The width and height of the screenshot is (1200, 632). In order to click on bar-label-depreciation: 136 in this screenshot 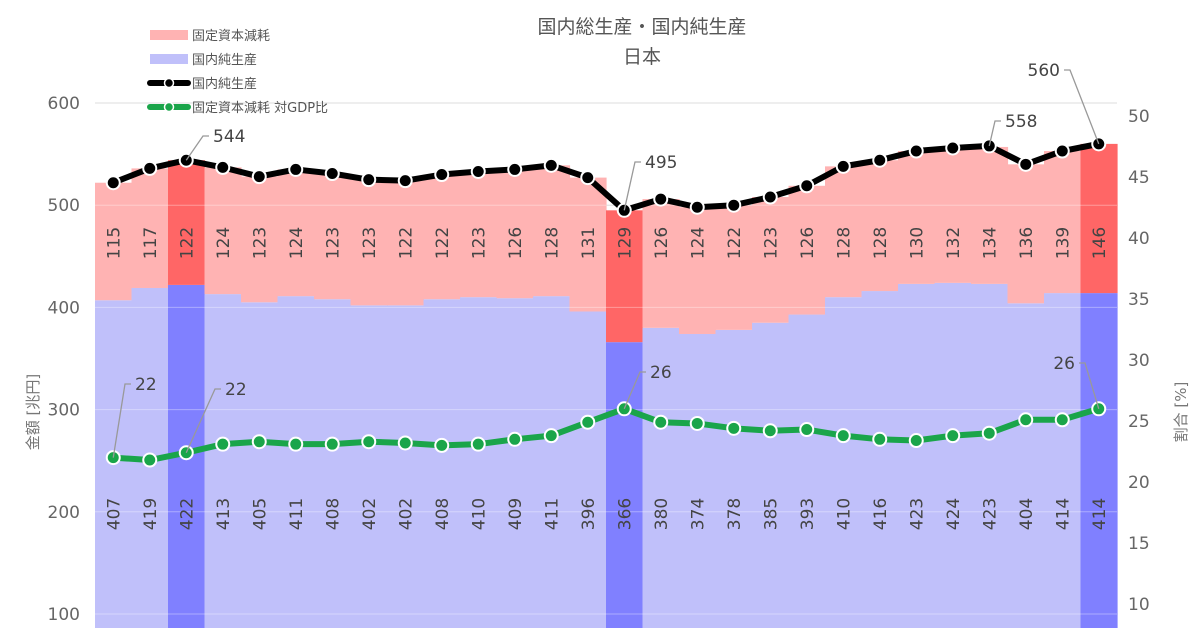, I will do `click(1027, 243)`.